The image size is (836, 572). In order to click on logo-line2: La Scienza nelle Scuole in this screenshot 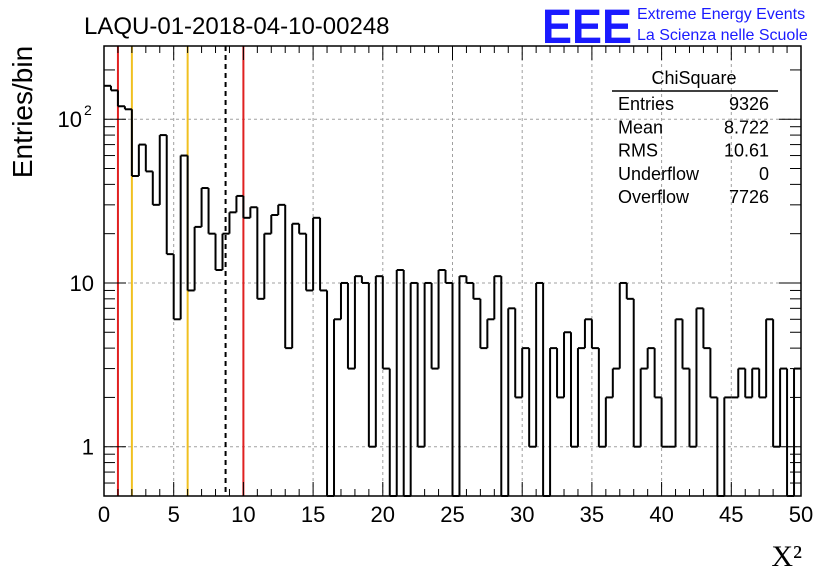, I will do `click(722, 35)`.